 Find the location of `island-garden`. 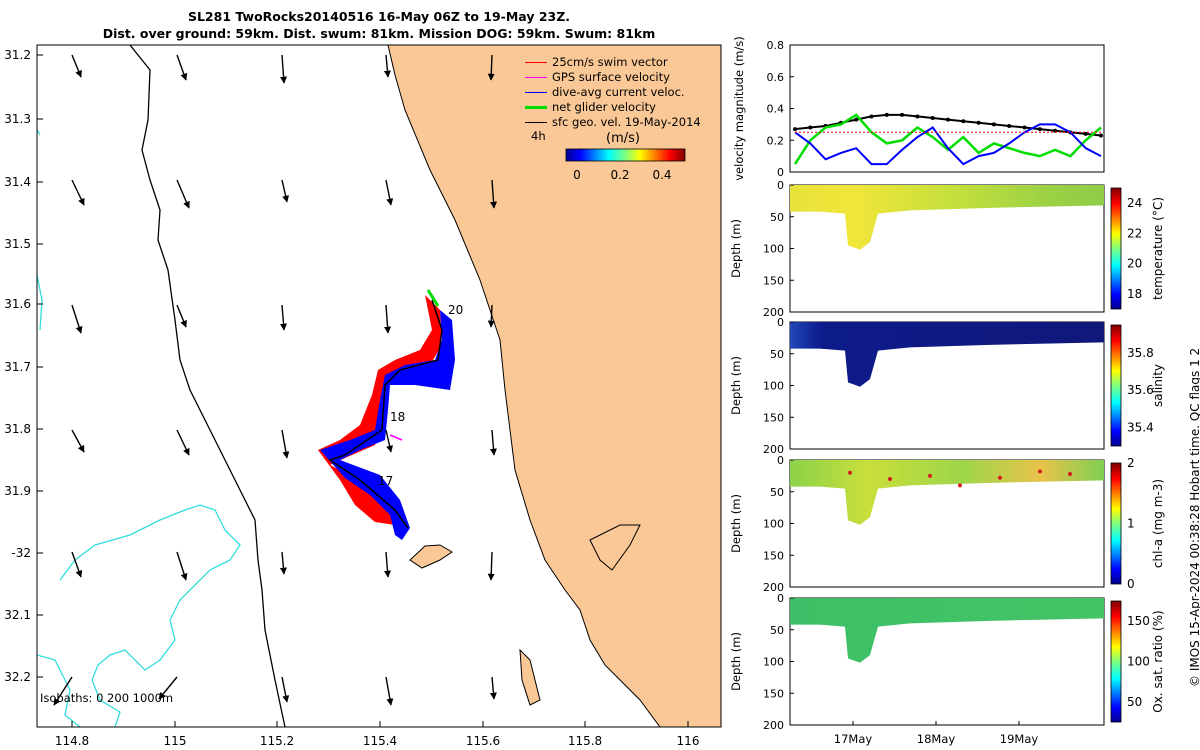

island-garden is located at coordinates (431, 556).